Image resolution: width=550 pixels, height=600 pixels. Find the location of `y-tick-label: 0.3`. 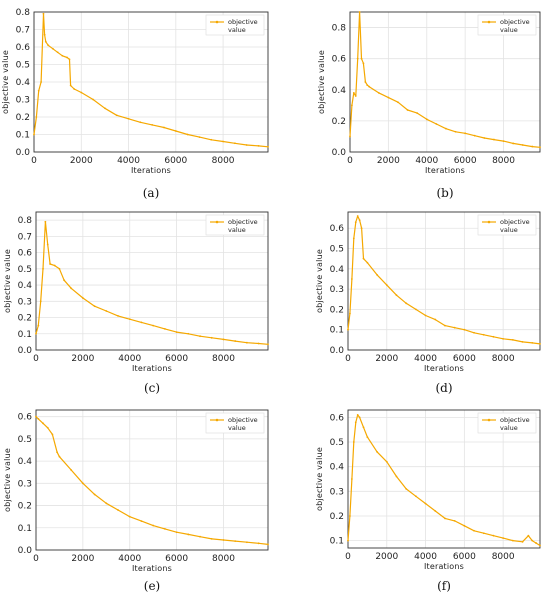

y-tick-label: 0.3 is located at coordinates (337, 290).